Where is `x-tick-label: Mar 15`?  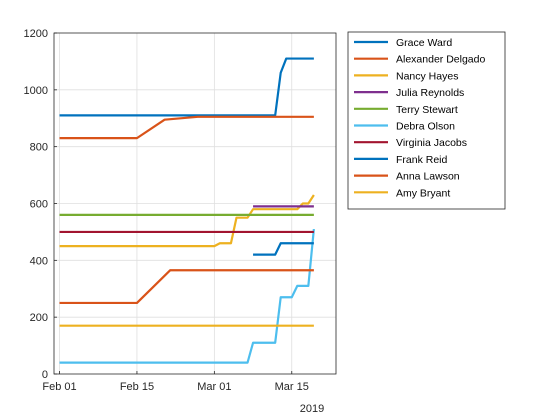
x-tick-label: Mar 15 is located at coordinates (292, 387).